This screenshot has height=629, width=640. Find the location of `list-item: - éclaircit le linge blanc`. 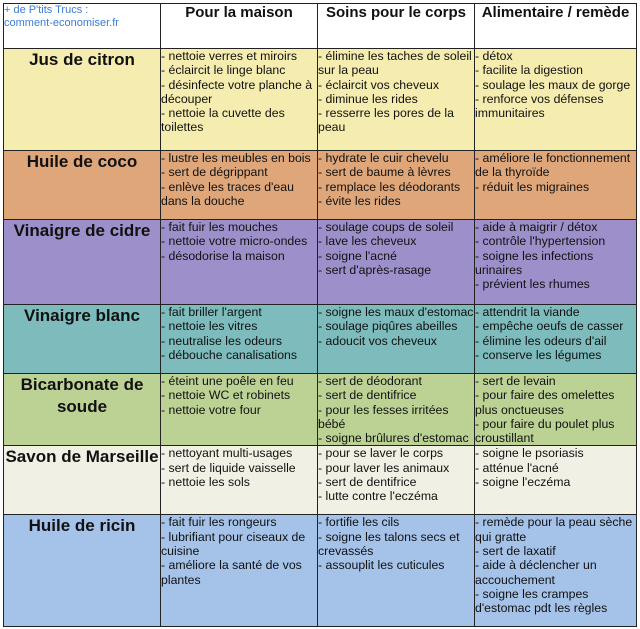

list-item: - éclaircit le linge blanc is located at coordinates (223, 70).